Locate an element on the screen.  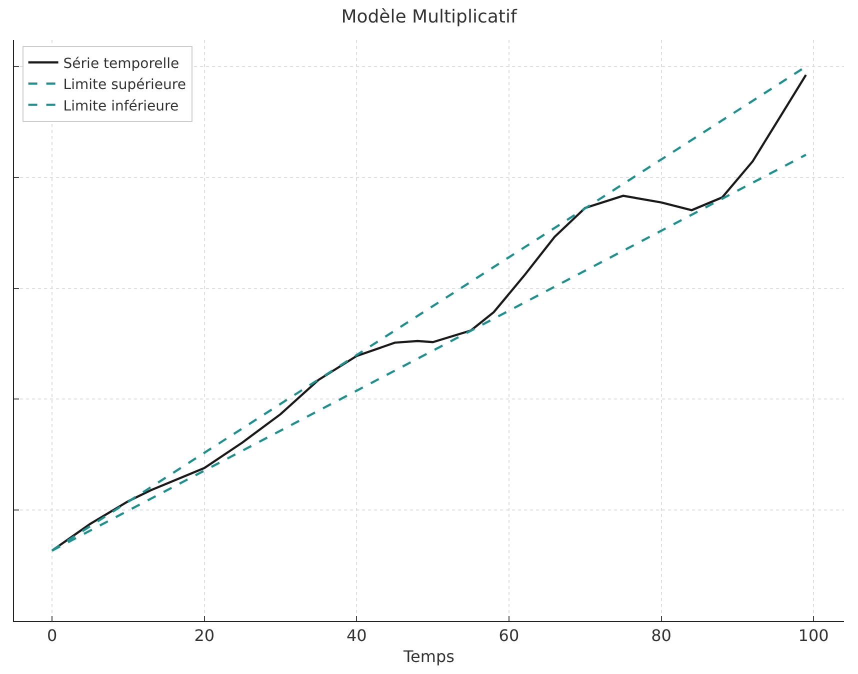
chart-title: Modèle Multiplicatif is located at coordinates (429, 17).